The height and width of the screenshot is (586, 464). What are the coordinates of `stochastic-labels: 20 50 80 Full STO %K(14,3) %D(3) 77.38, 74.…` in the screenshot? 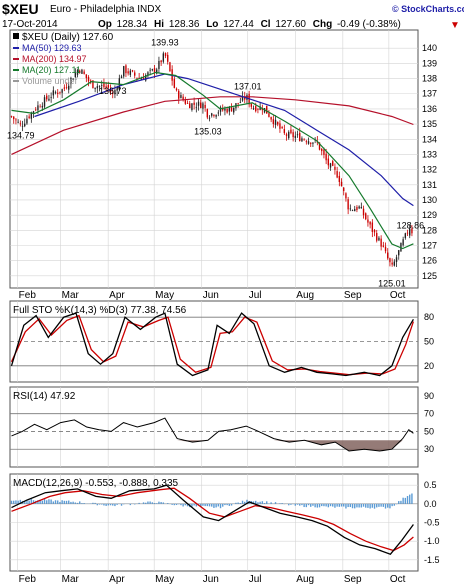 It's located at (223, 338).